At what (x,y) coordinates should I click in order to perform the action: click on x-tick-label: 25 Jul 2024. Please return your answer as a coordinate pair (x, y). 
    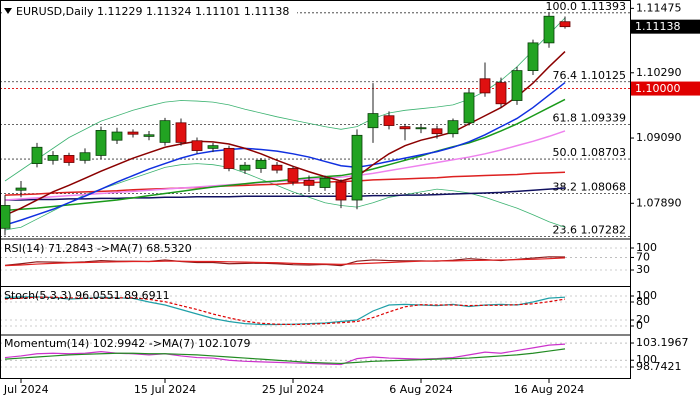
    Looking at the image, I should click on (293, 389).